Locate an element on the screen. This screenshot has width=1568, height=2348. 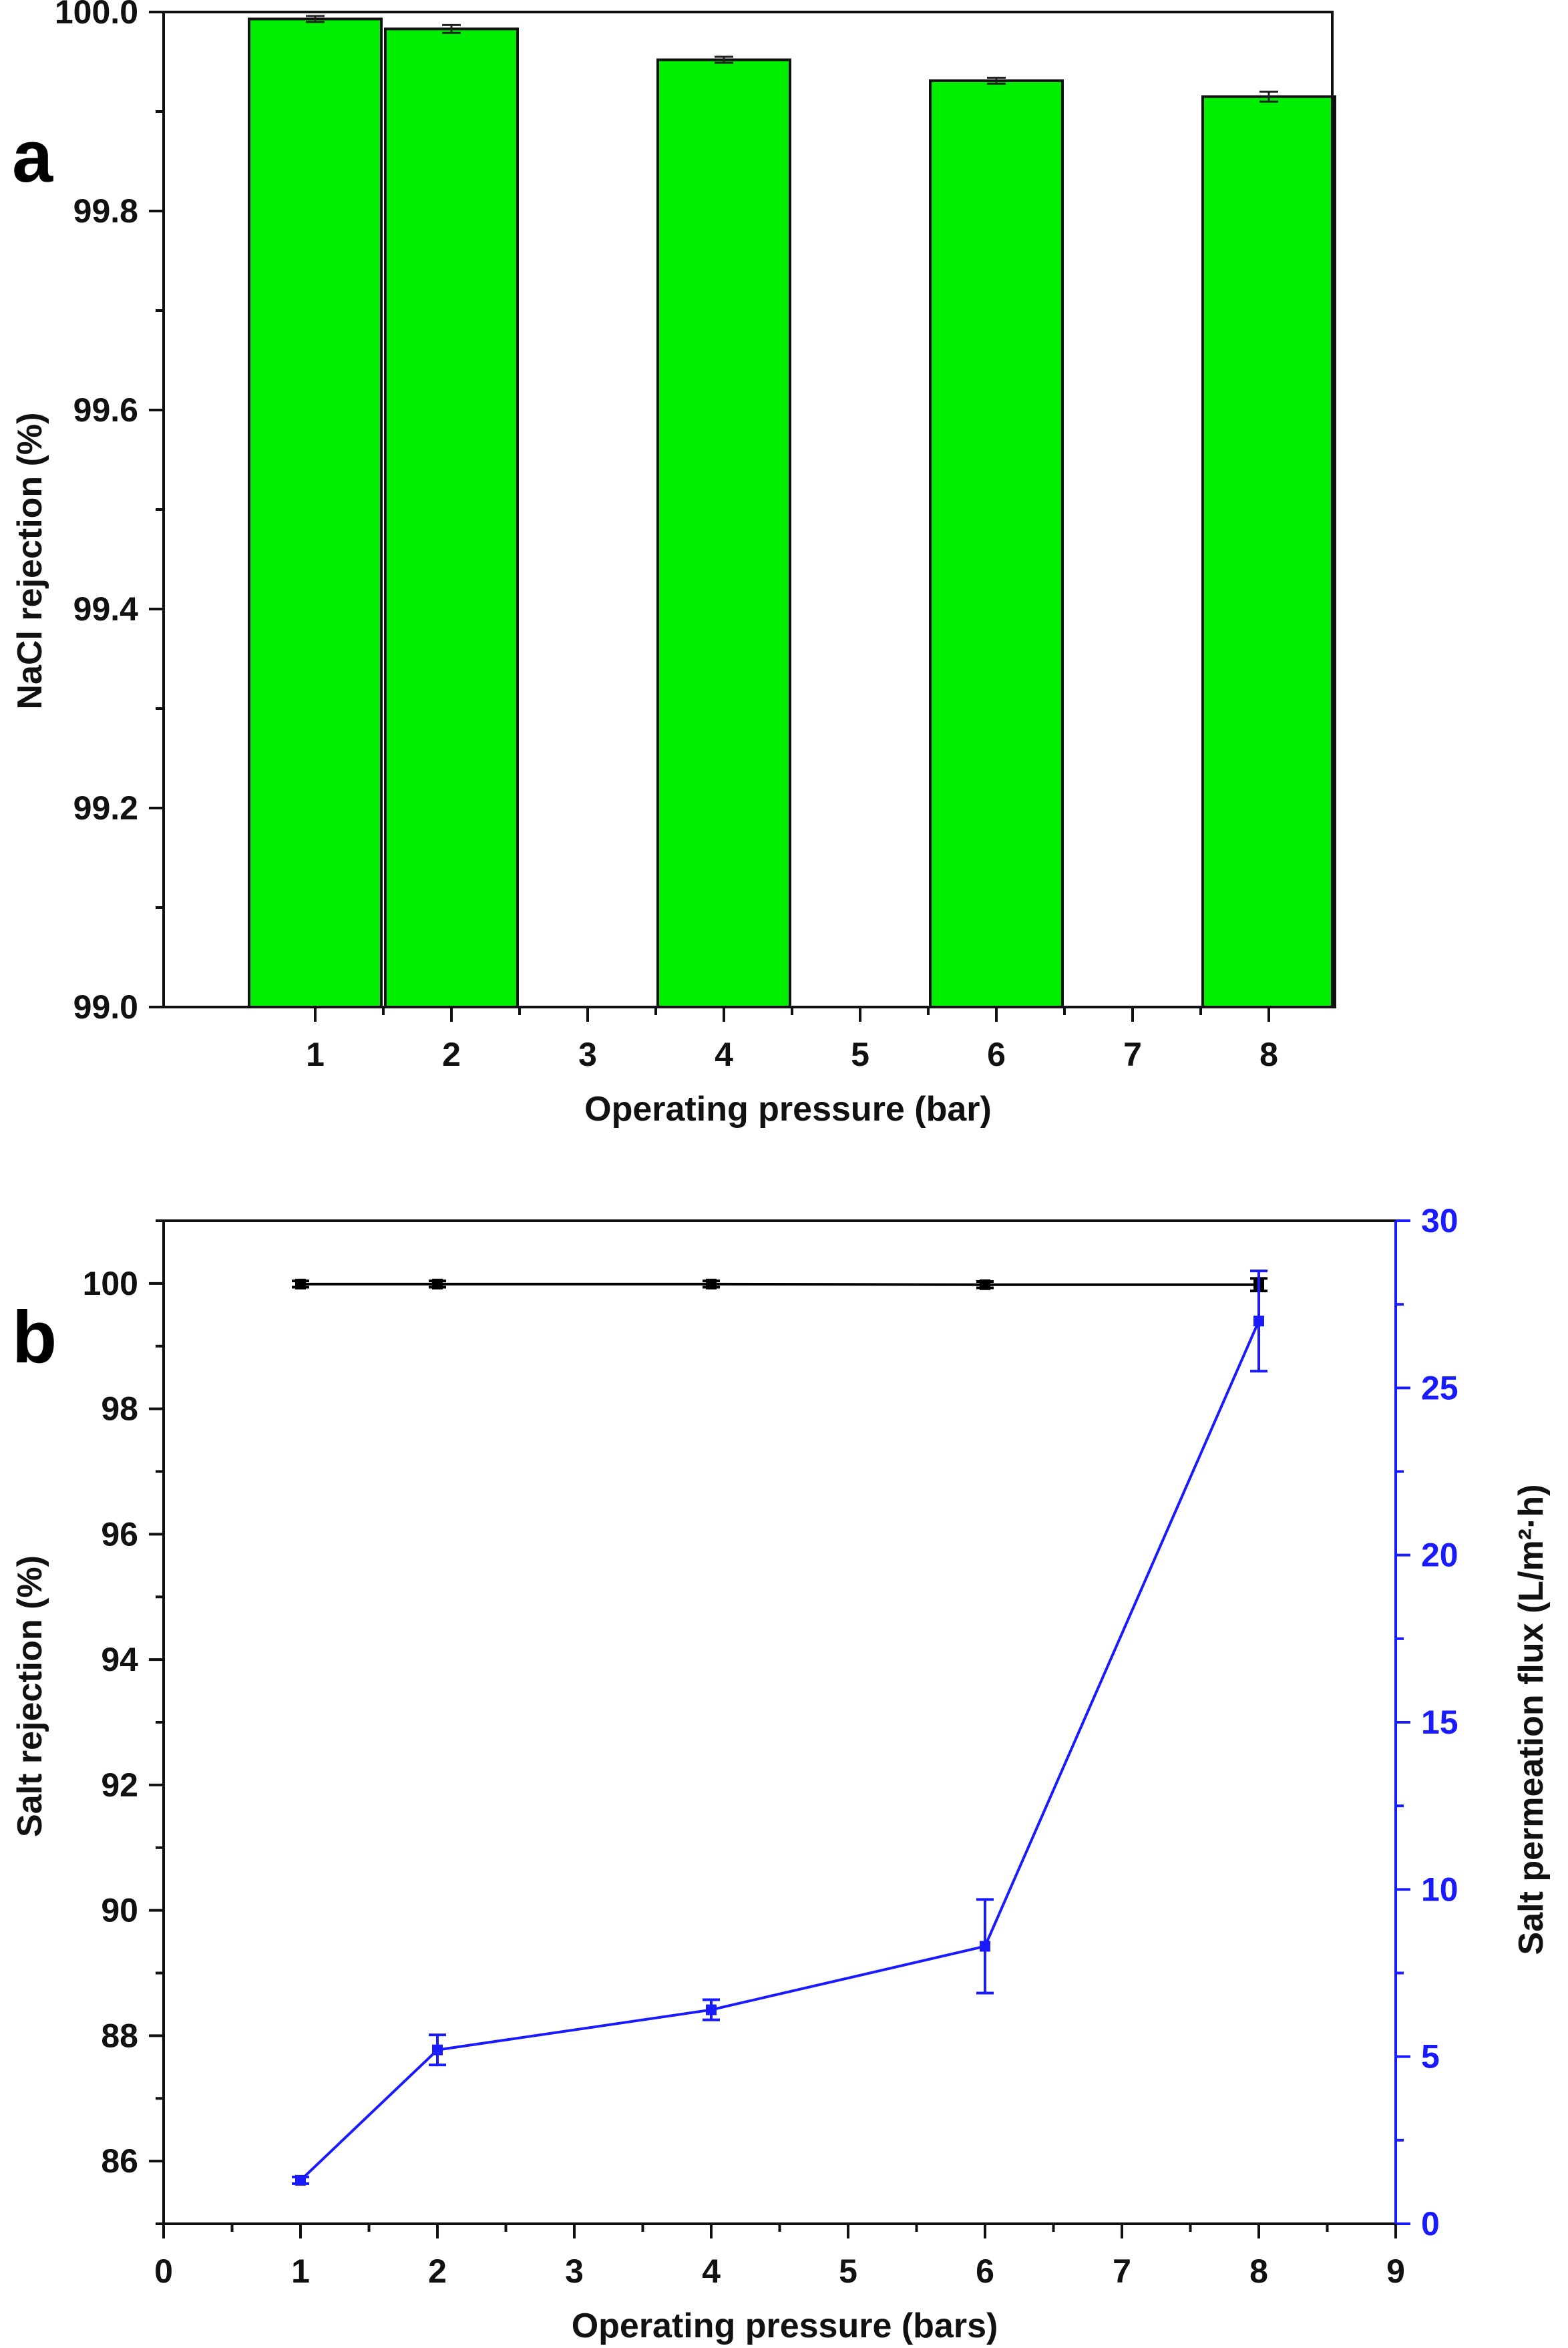
x-tick-label: 0 is located at coordinates (163, 2271).